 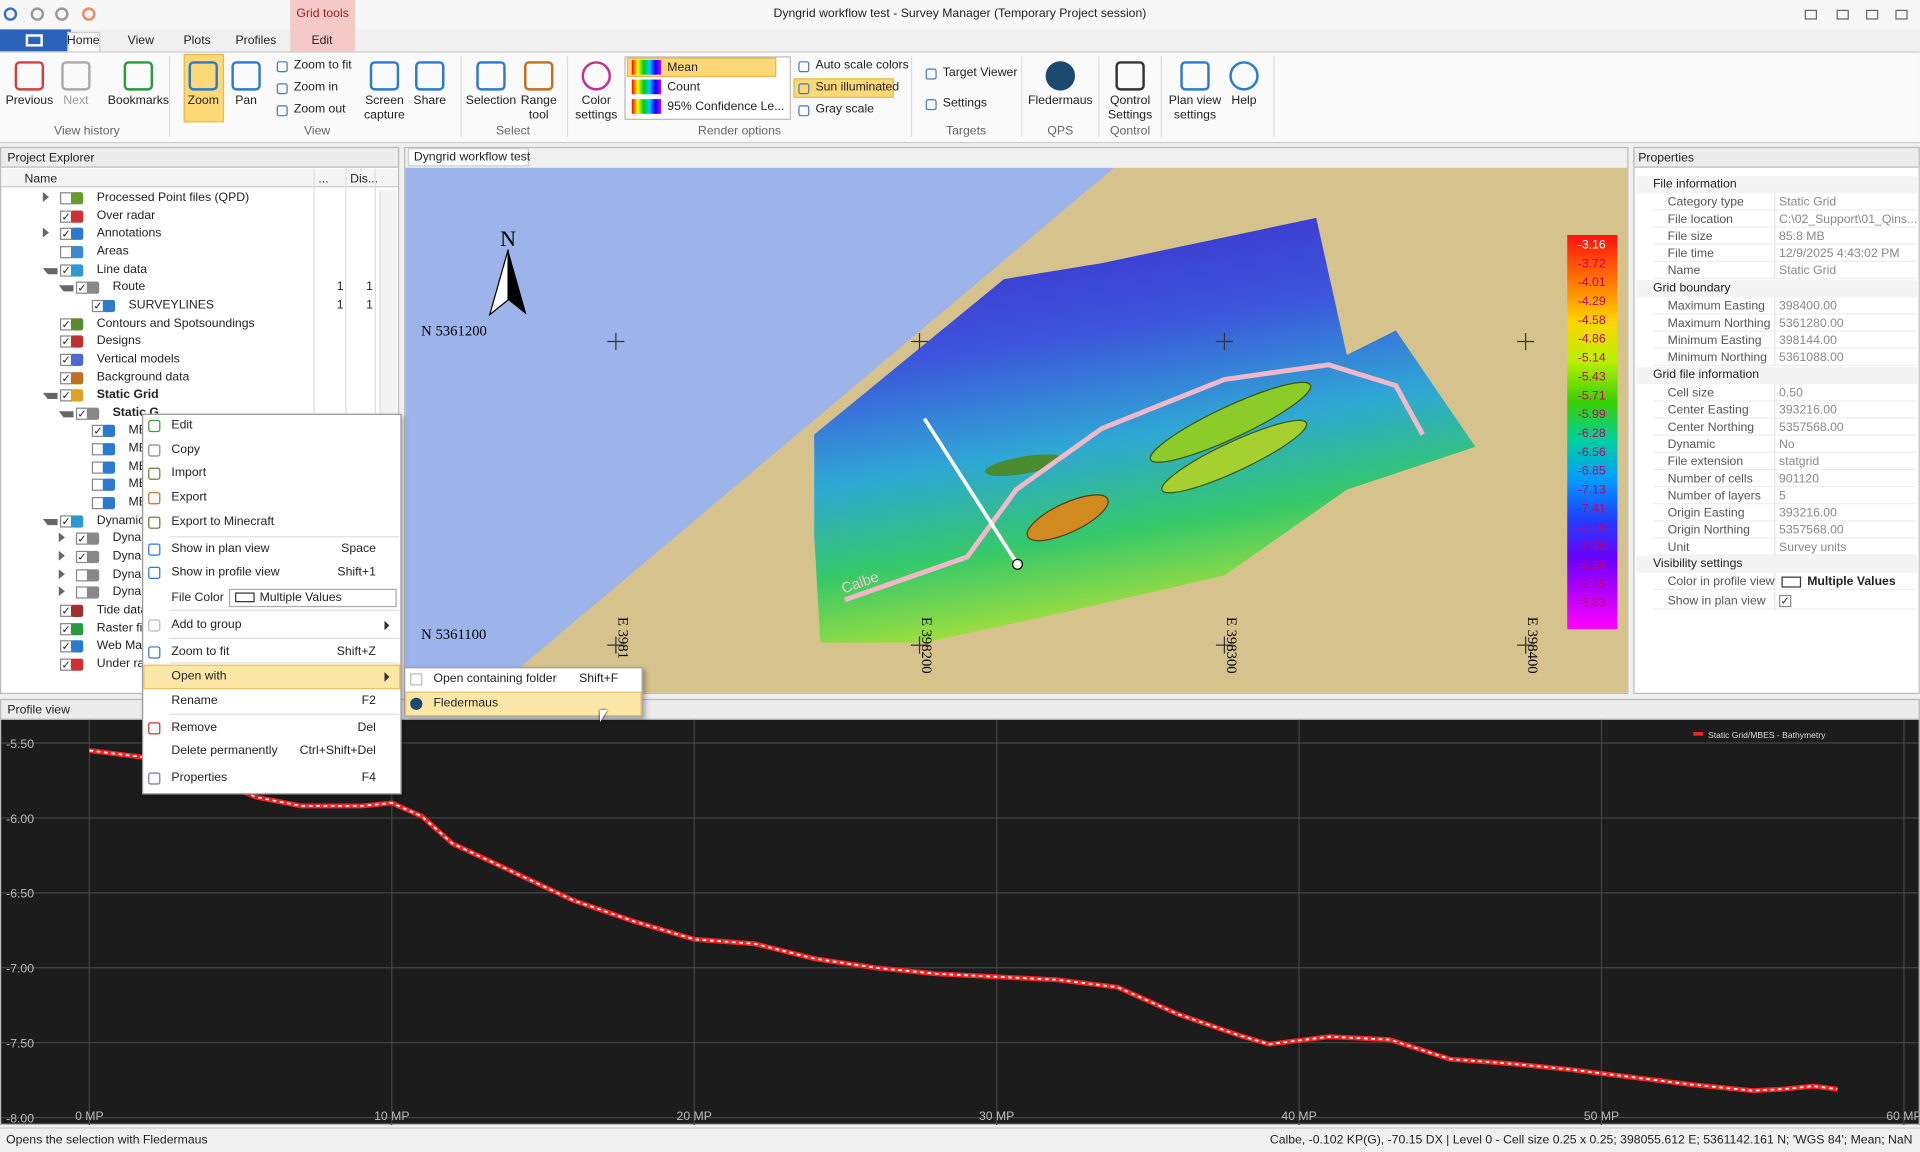 What do you see at coordinates (322, 41) in the screenshot?
I see `ribbon-tab: Edit` at bounding box center [322, 41].